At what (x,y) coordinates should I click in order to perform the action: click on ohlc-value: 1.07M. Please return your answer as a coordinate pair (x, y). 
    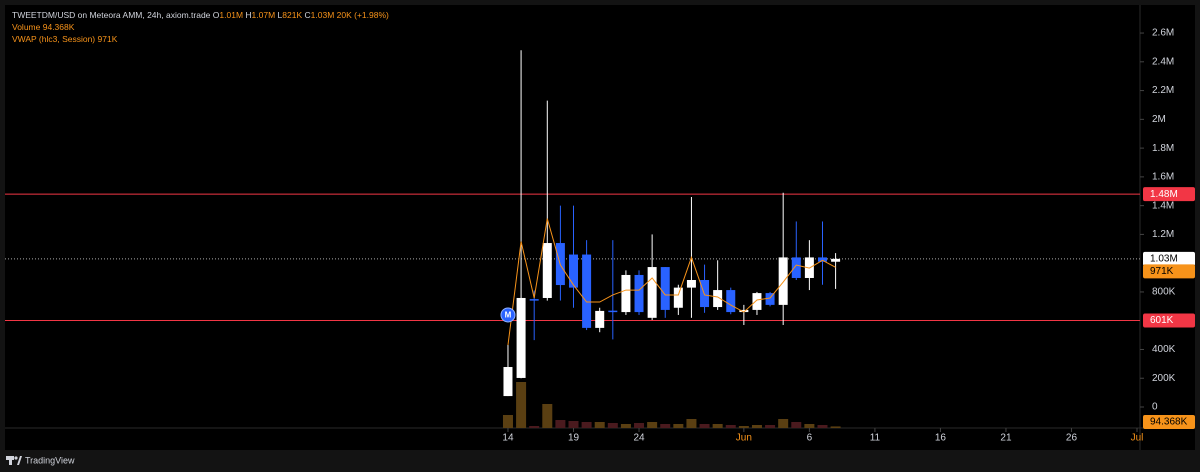
    Looking at the image, I should click on (263, 15).